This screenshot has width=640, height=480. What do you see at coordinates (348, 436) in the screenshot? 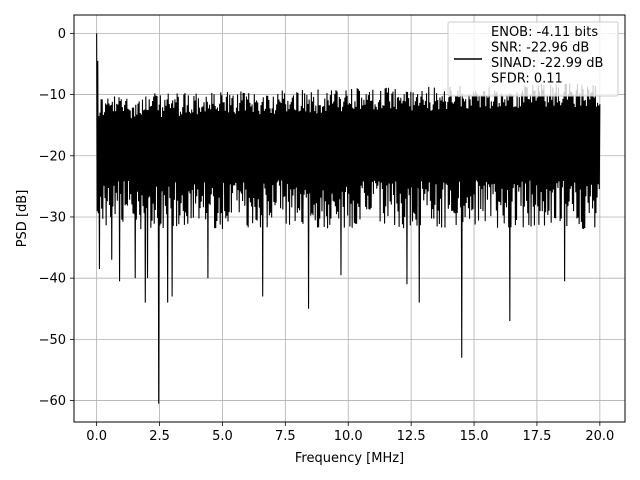
I see `x-tick-label: 10.0` at bounding box center [348, 436].